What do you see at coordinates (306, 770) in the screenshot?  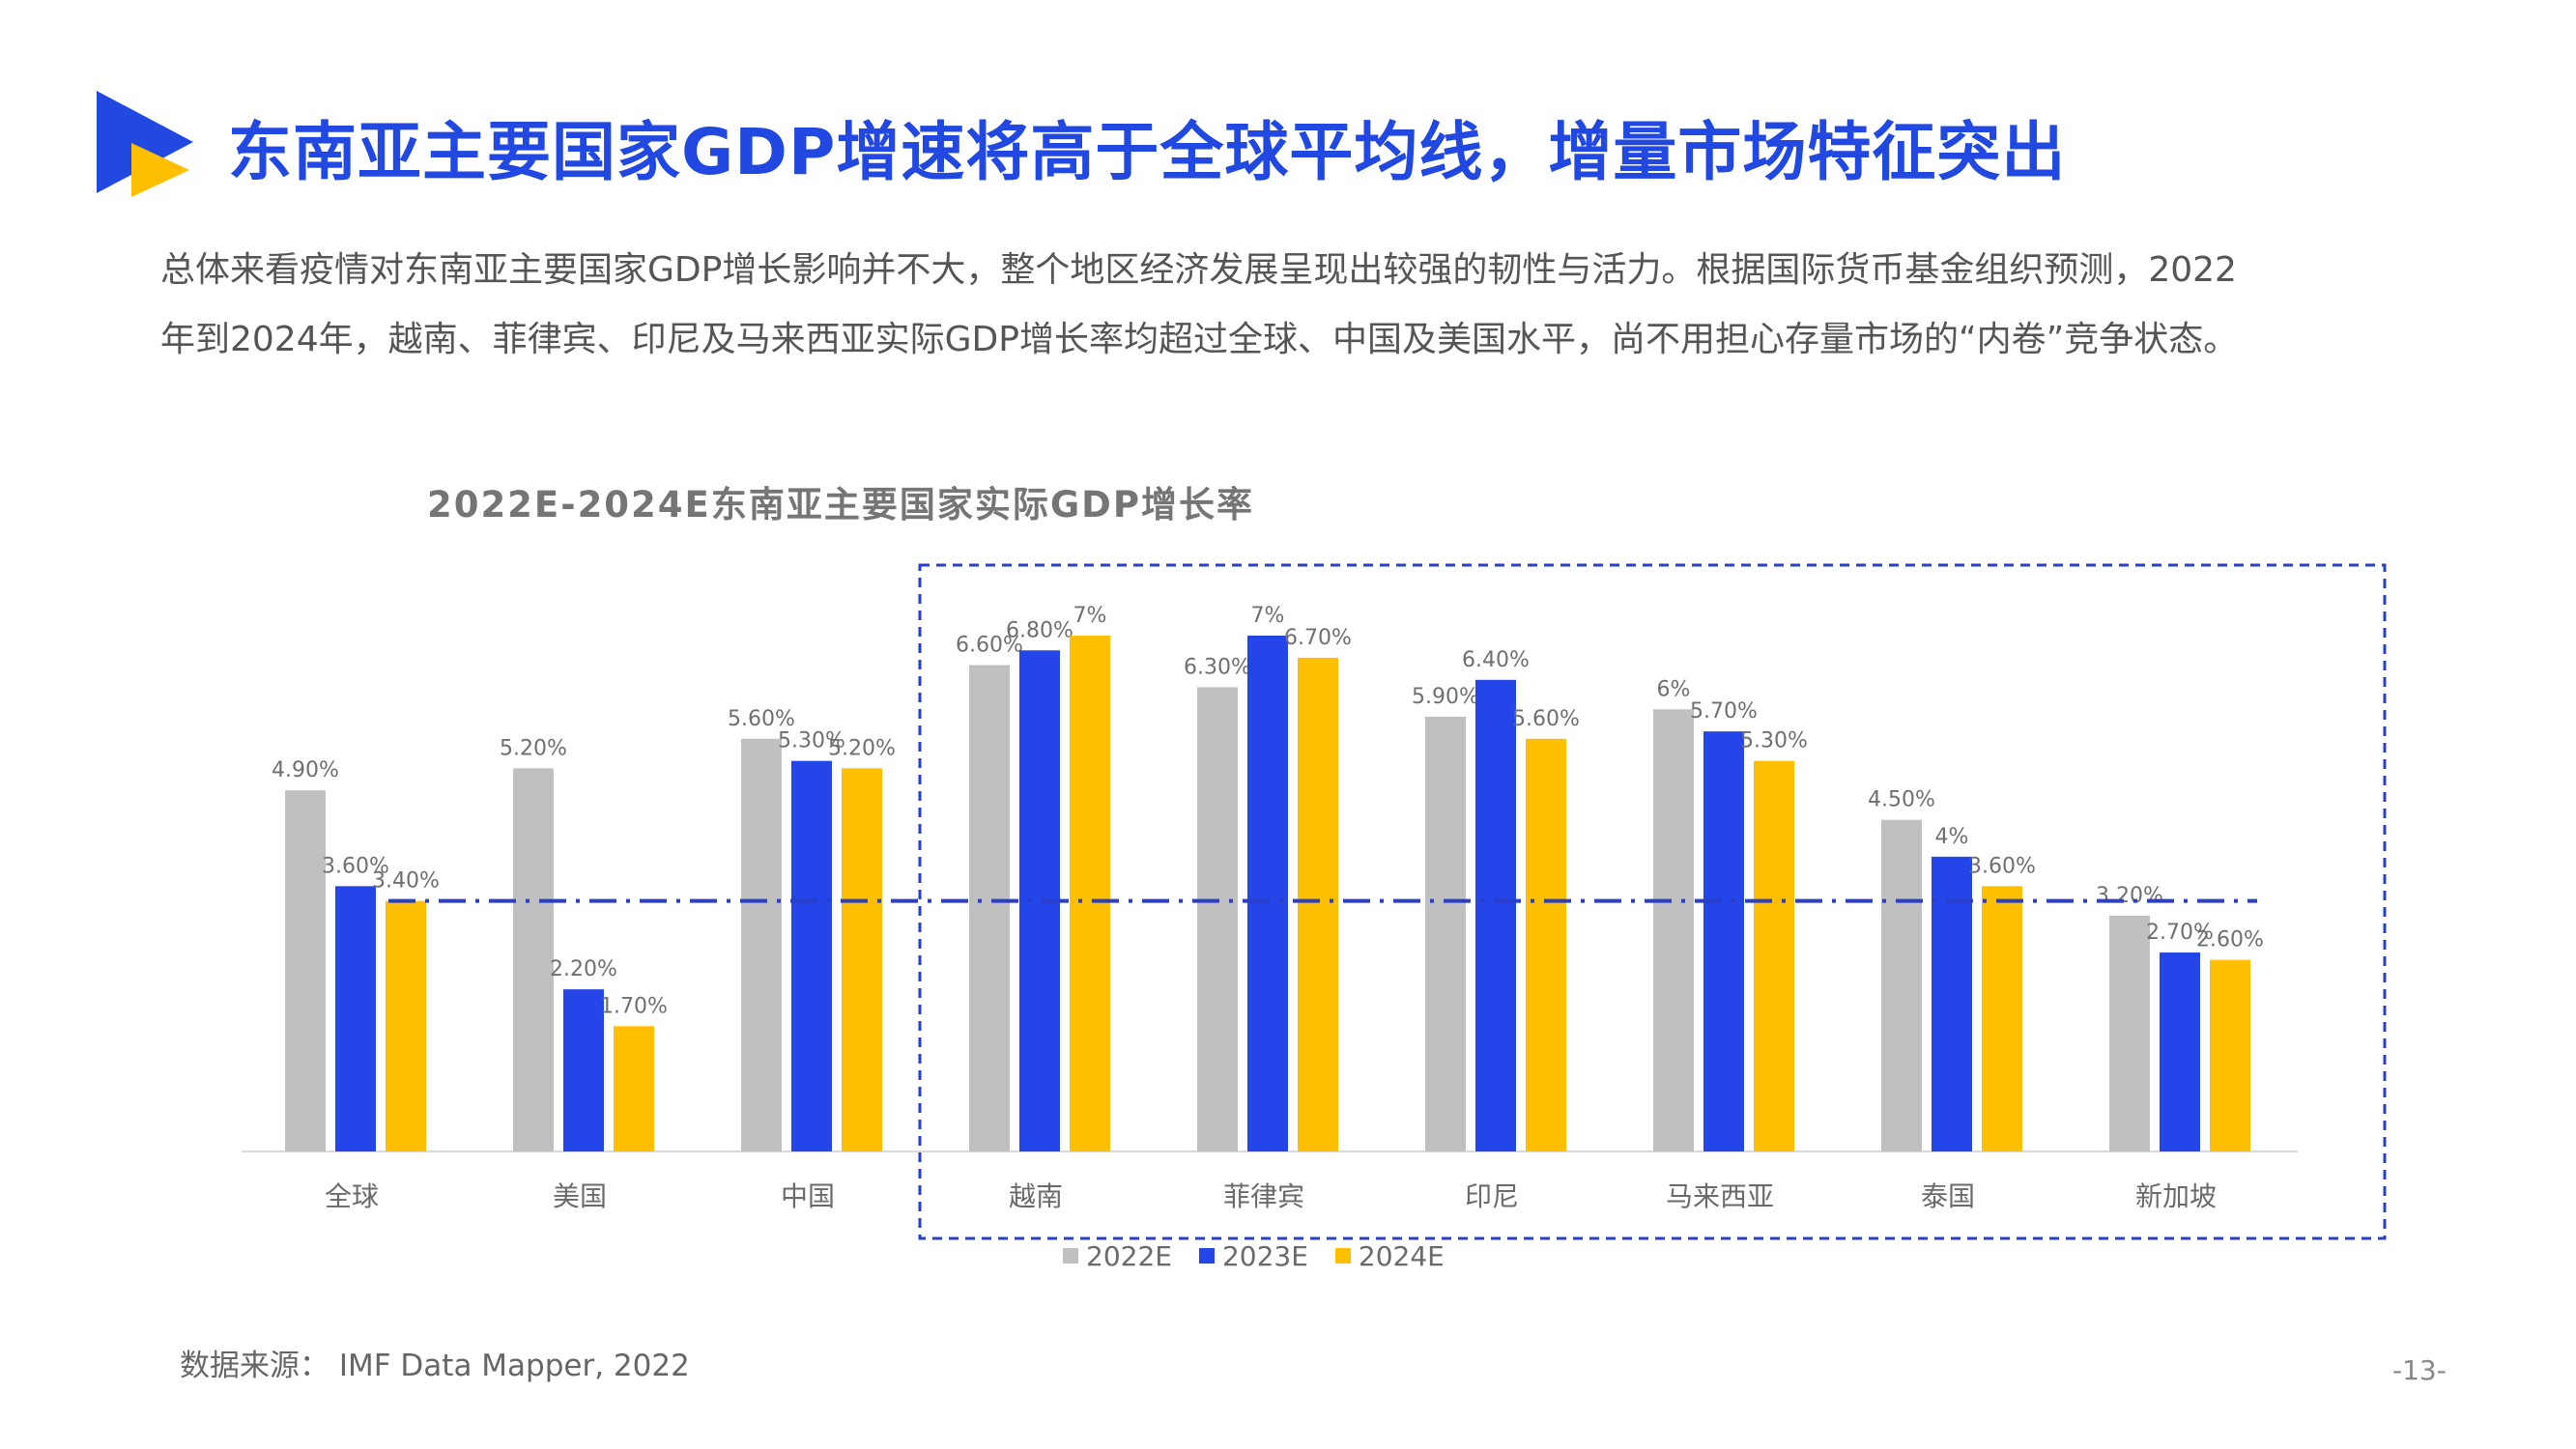 I see `data-label-2022E-全球: 4.90%` at bounding box center [306, 770].